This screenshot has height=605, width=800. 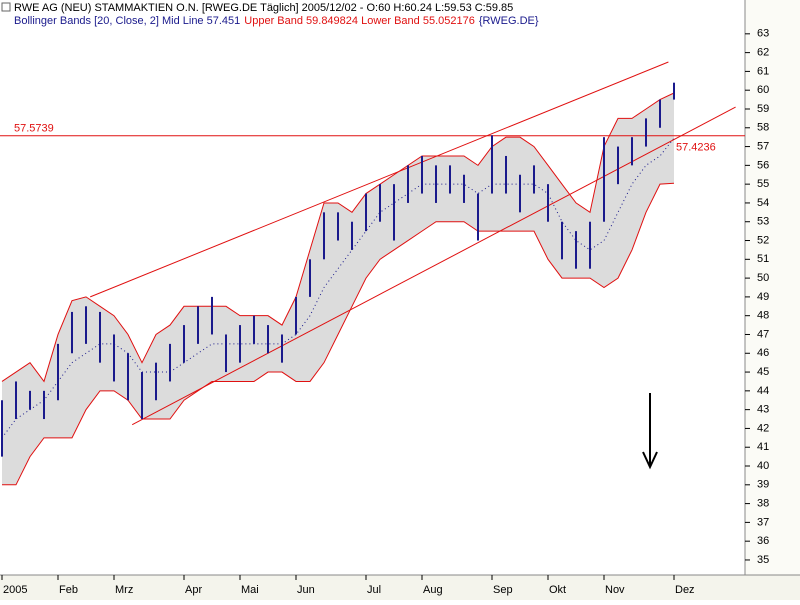 What do you see at coordinates (503, 590) in the screenshot?
I see `x-tick-label: Sep` at bounding box center [503, 590].